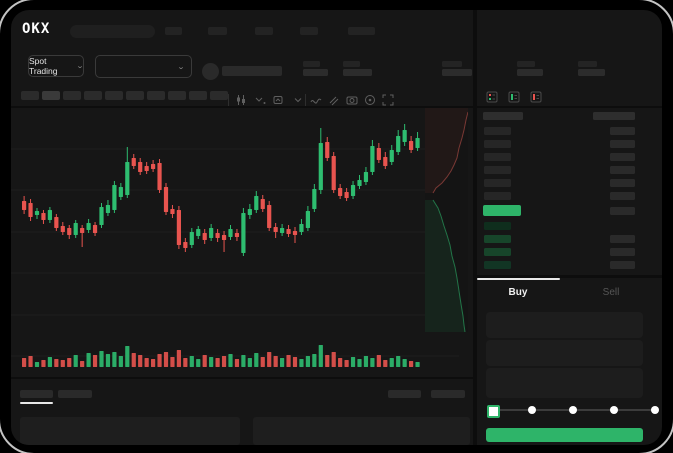 Image resolution: width=673 pixels, height=453 pixels. Describe the element at coordinates (241, 100) in the screenshot. I see `candles-icon` at that location.